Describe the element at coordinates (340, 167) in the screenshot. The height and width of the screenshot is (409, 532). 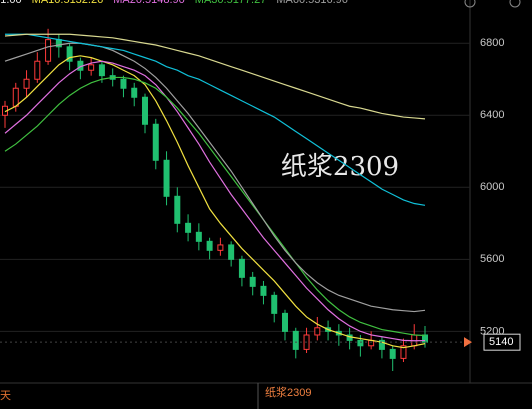
I see `watermark: 纸浆2309` at that location.